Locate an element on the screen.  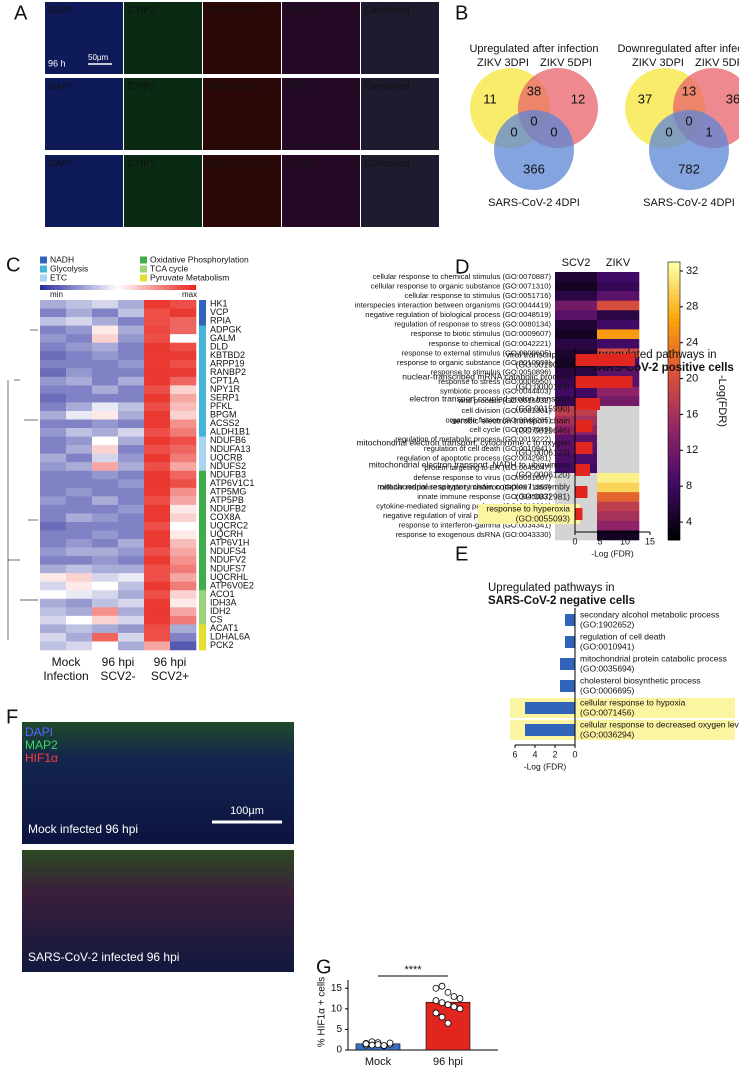
gene-label: ATP6V1H is located at coordinates (229, 543).